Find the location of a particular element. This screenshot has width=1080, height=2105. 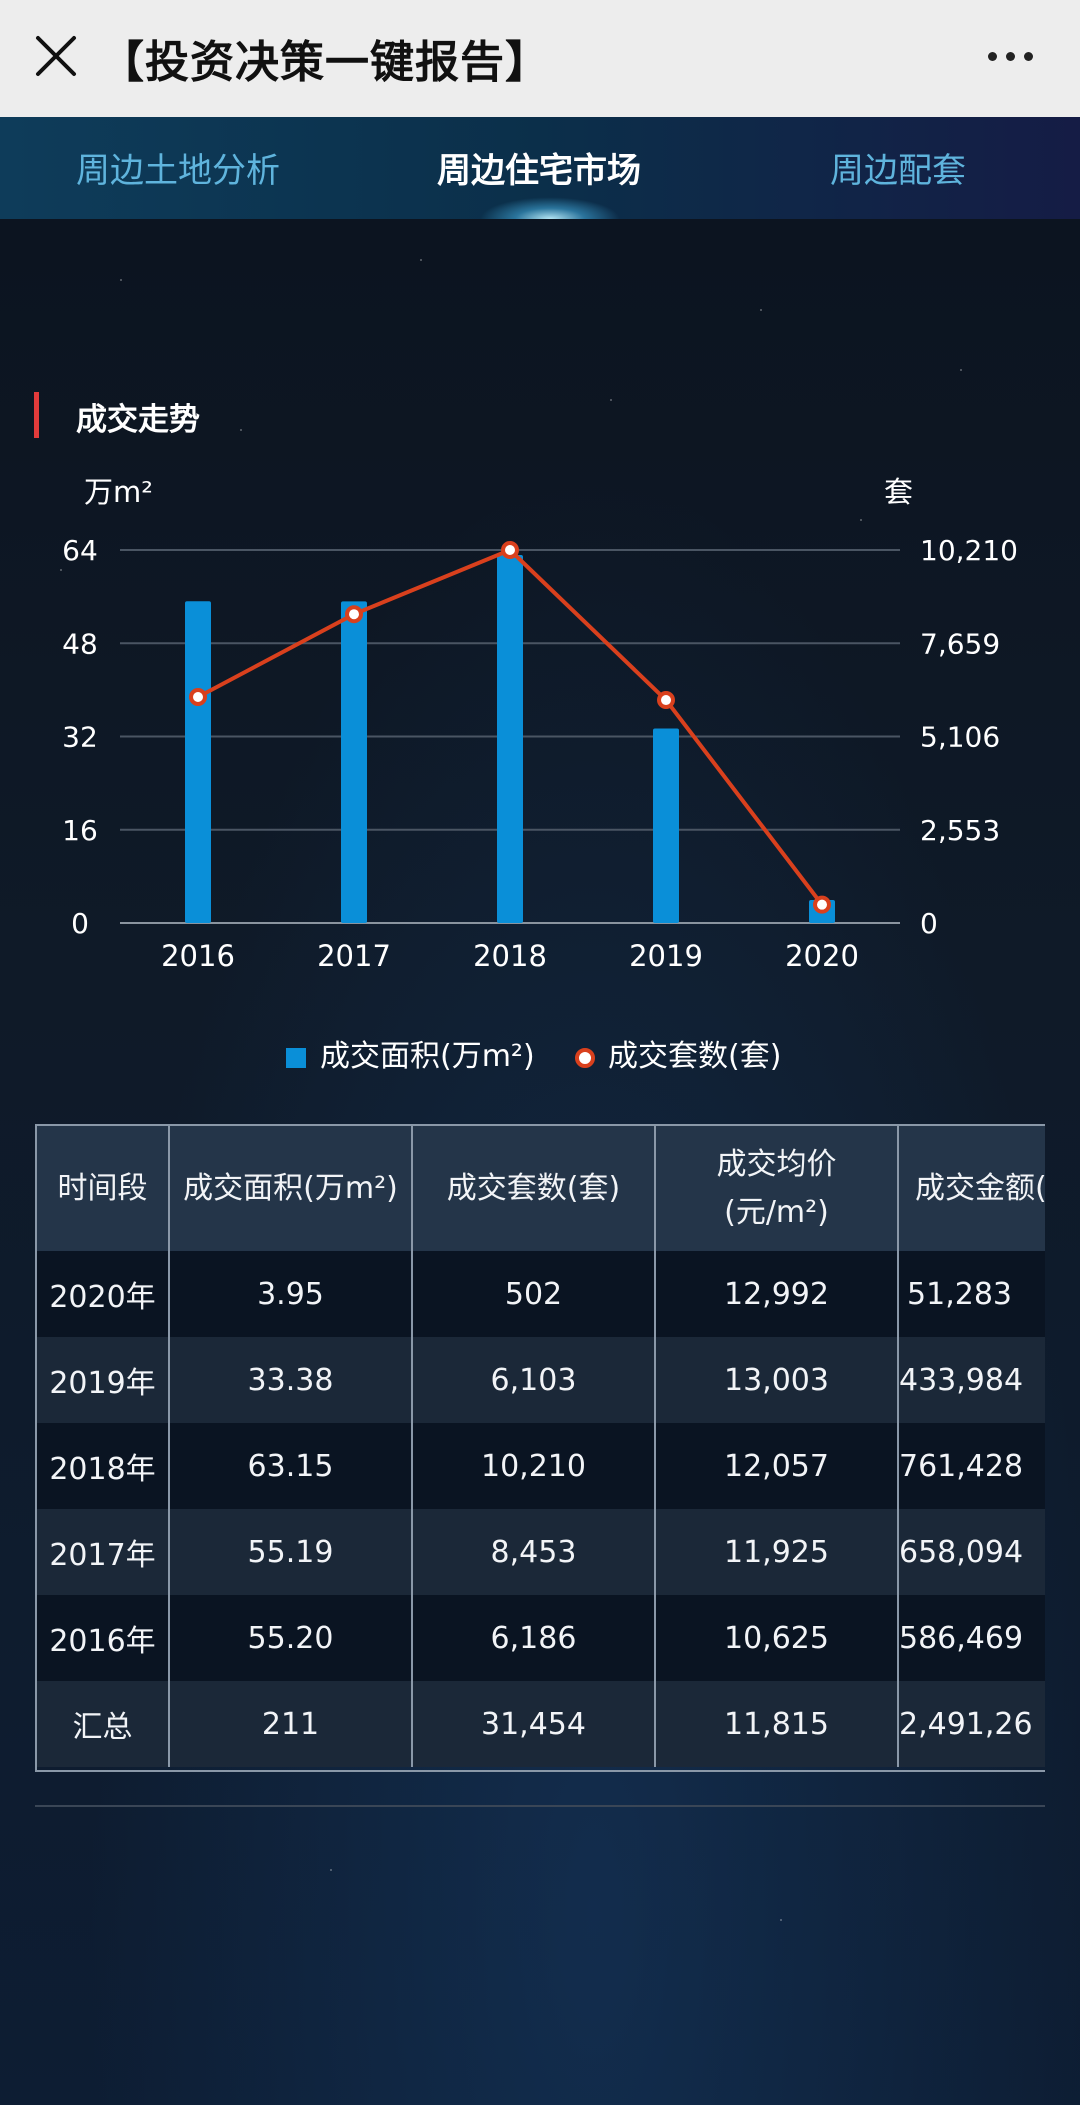

header-area: 成交面积(万m²) is located at coordinates (291, 1188).